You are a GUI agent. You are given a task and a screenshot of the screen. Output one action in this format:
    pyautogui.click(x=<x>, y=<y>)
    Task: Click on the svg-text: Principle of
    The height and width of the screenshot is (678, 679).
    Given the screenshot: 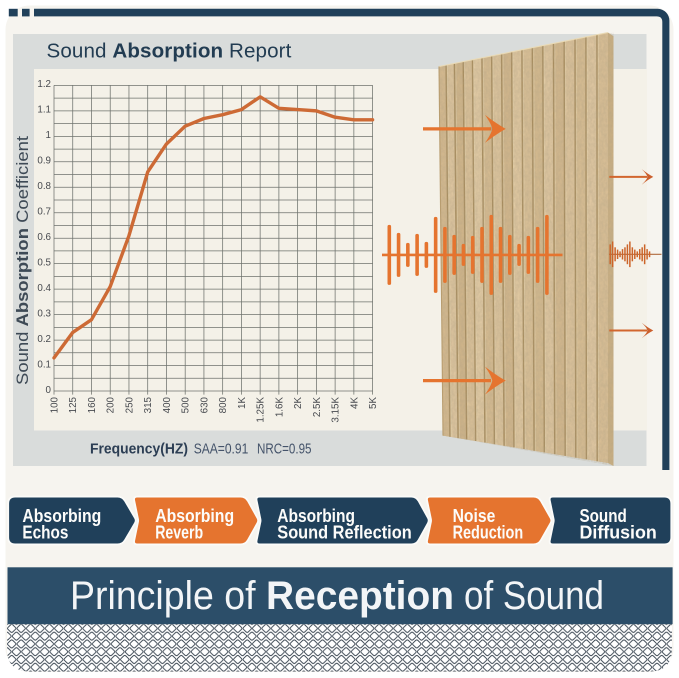 What is the action you would take?
    pyautogui.click(x=163, y=596)
    